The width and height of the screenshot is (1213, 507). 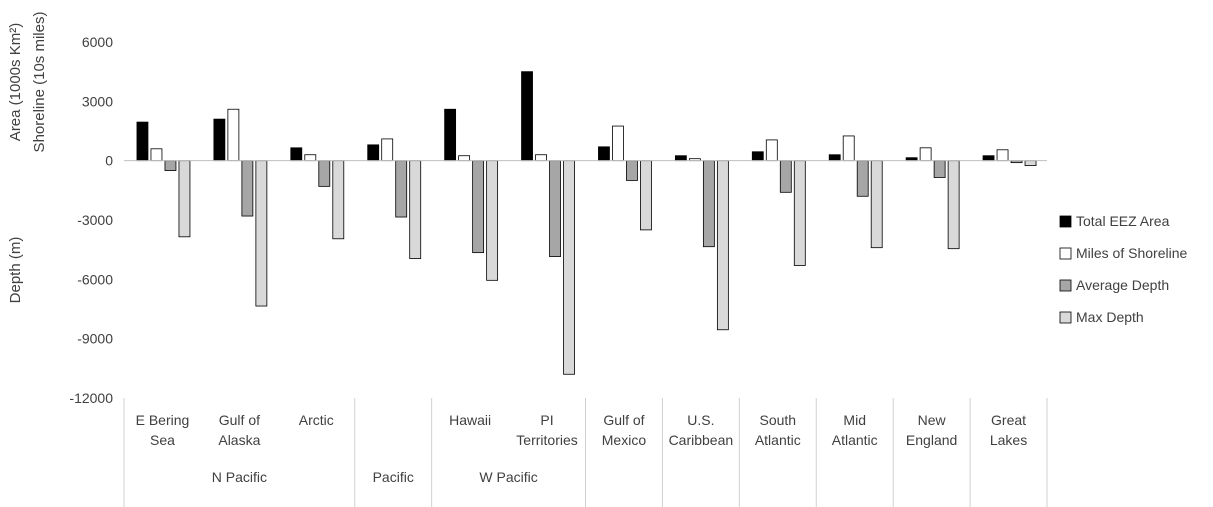 What do you see at coordinates (1008, 440) in the screenshot?
I see `x-category-label: Lakes` at bounding box center [1008, 440].